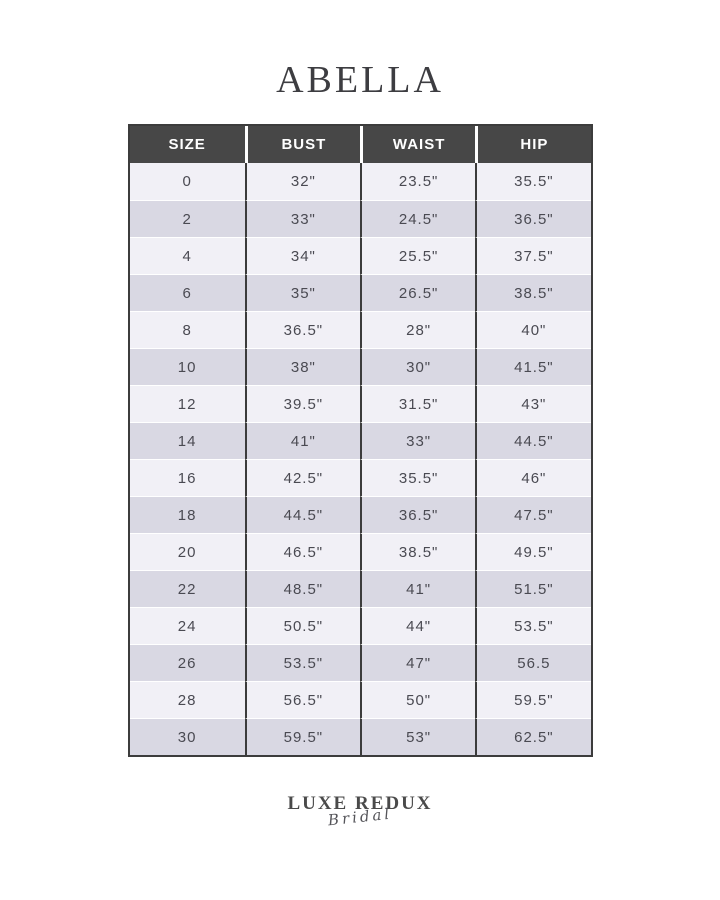 Image resolution: width=720 pixels, height=900 pixels. Describe the element at coordinates (302, 366) in the screenshot. I see `measurement-cell: 38"` at that location.